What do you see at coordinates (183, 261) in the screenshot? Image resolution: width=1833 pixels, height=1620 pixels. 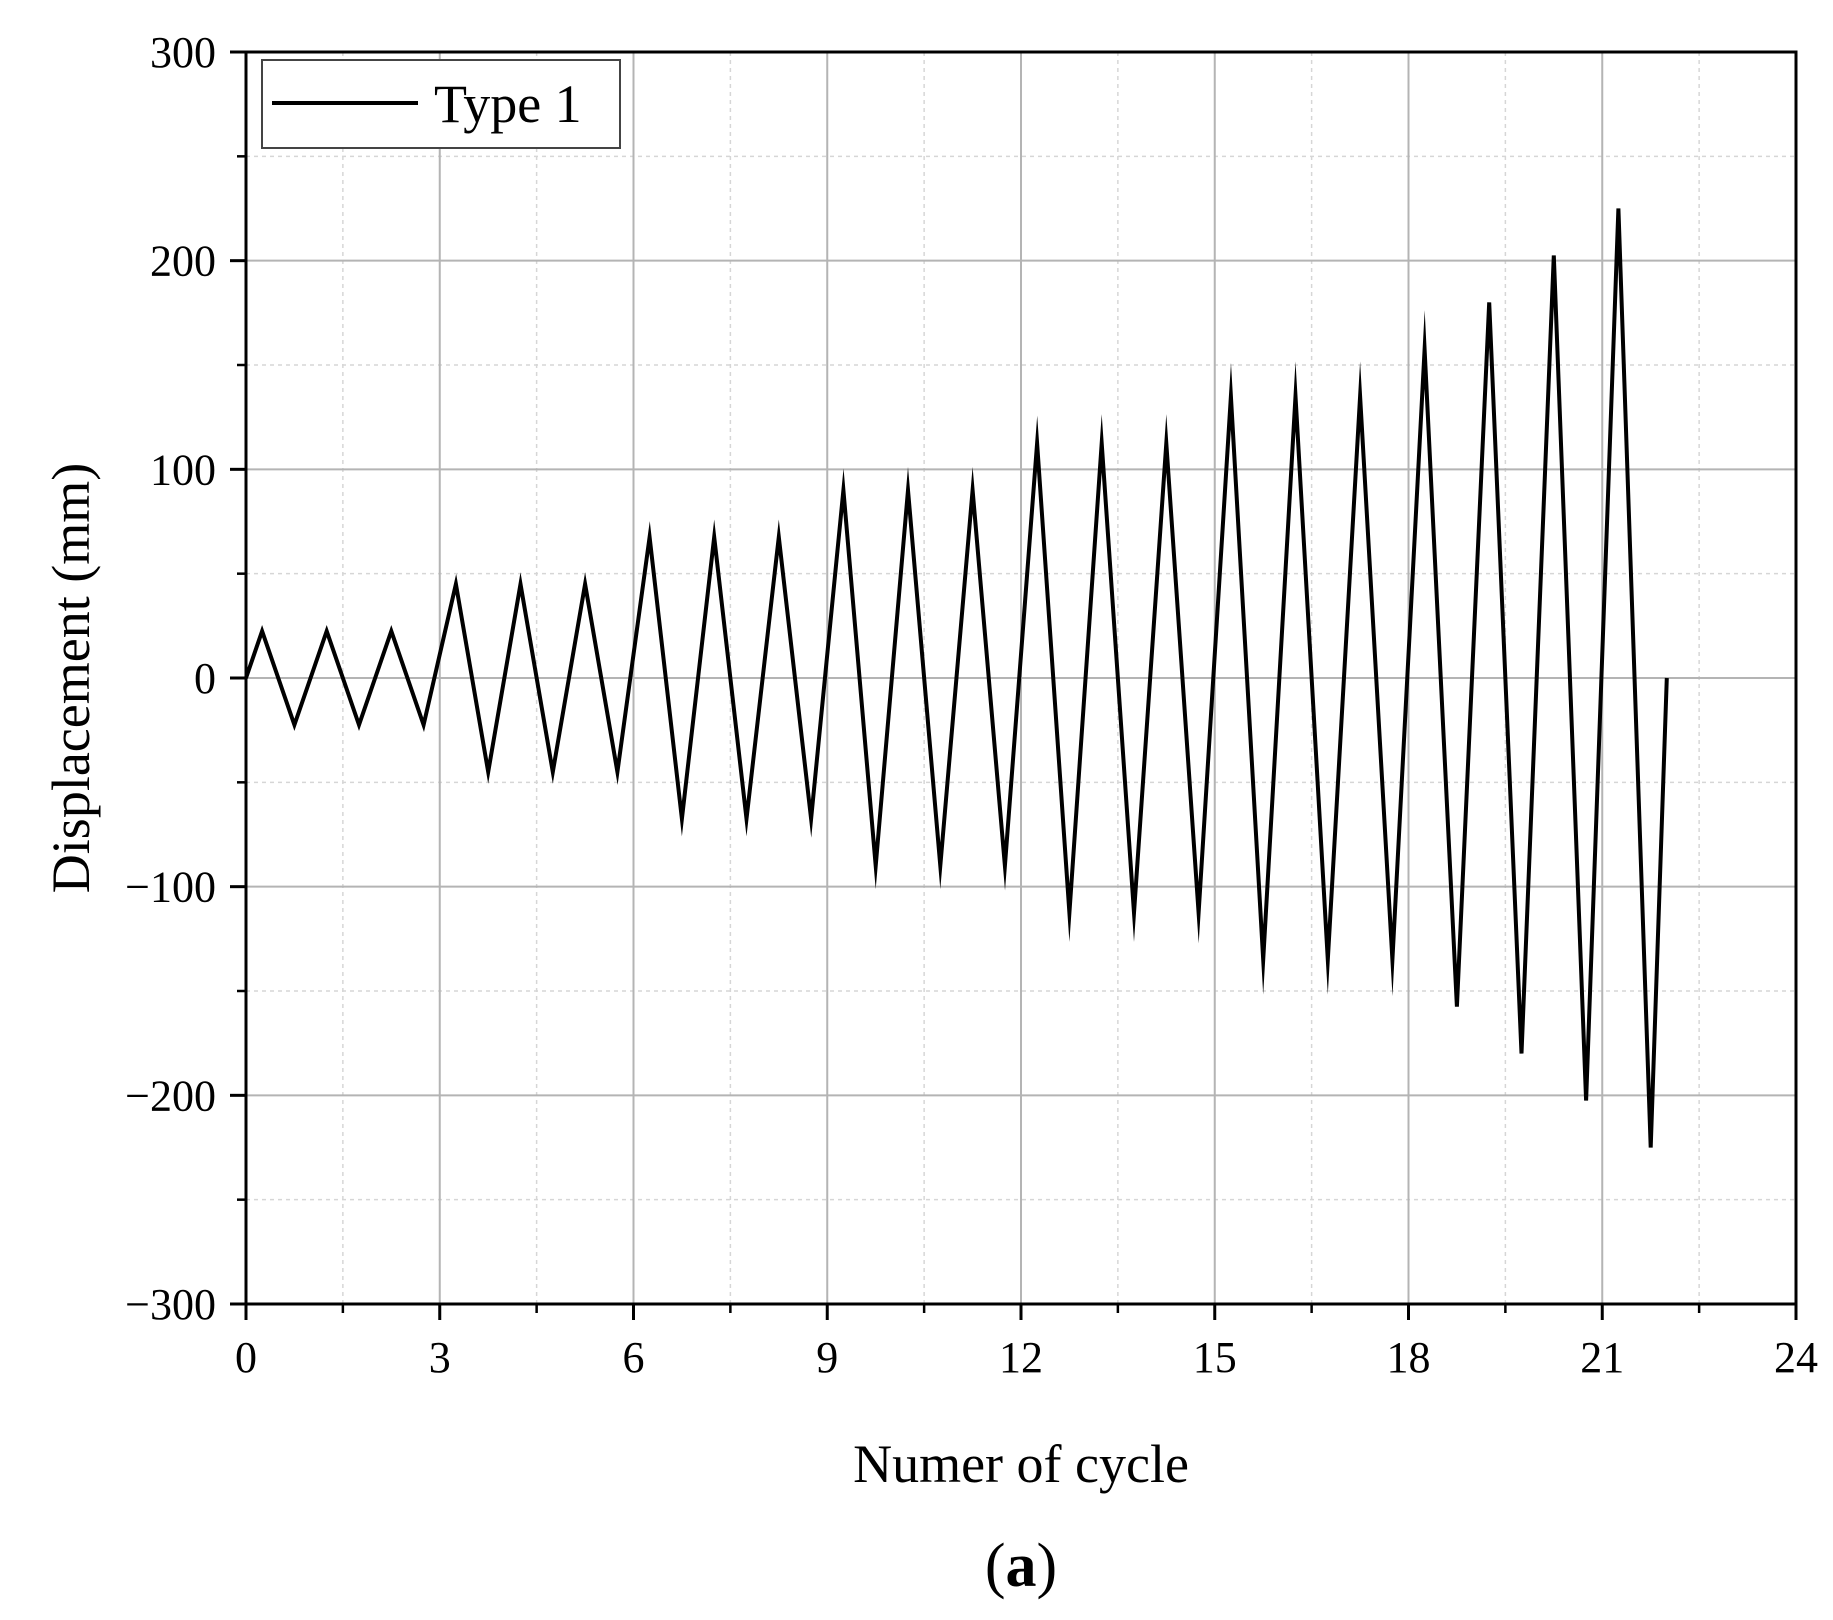 I see `y-tick-label: 200` at bounding box center [183, 261].